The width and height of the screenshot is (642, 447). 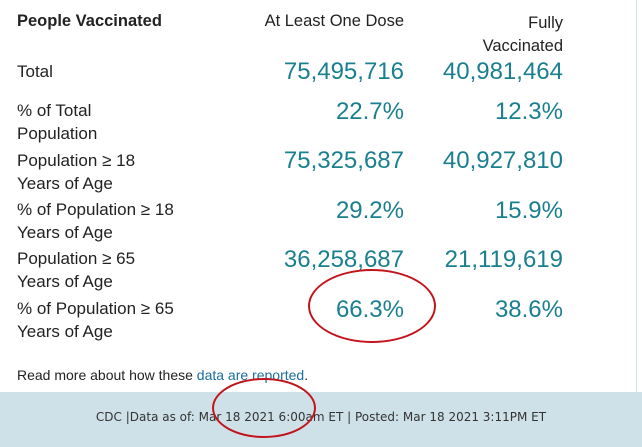 I want to click on row-label-line1: Population ≥ 65, so click(x=76, y=258).